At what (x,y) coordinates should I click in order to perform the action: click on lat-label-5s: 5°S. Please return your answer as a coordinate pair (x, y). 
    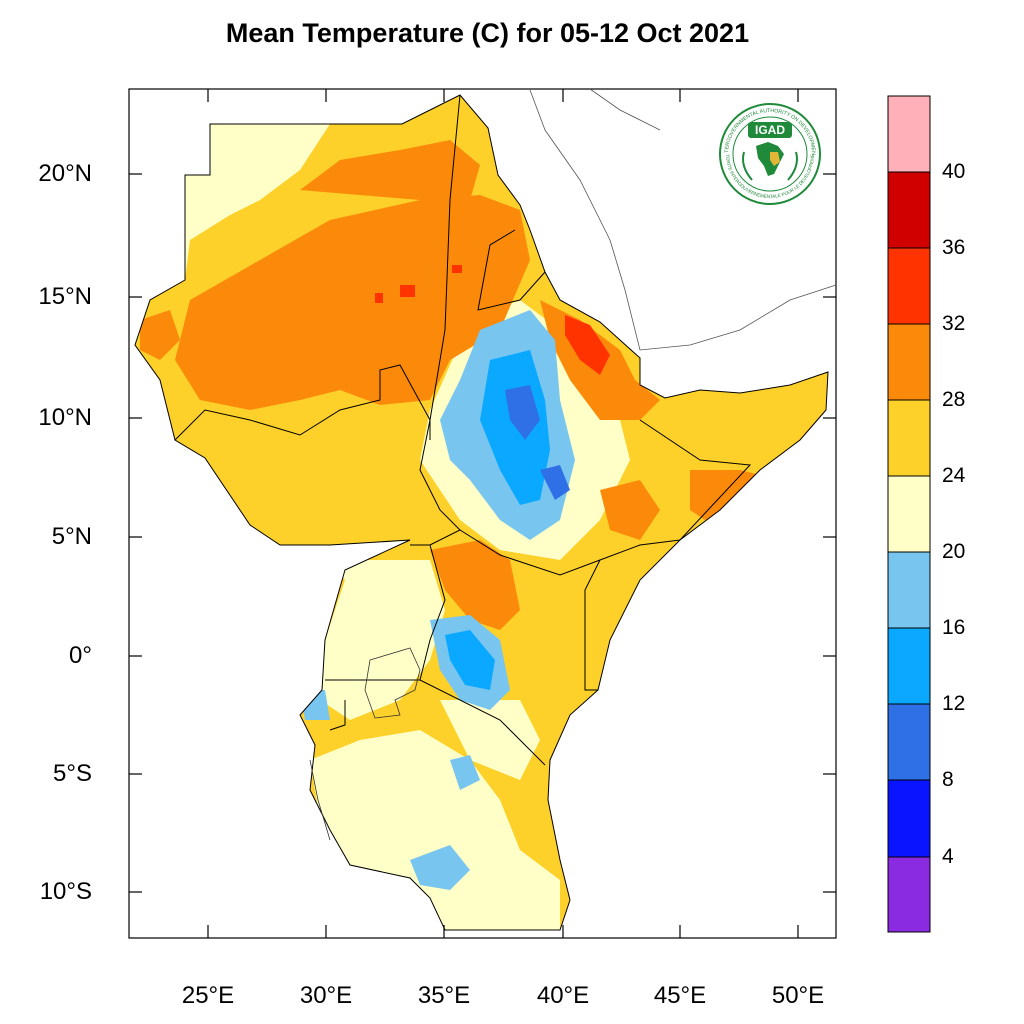
    Looking at the image, I should click on (72, 773).